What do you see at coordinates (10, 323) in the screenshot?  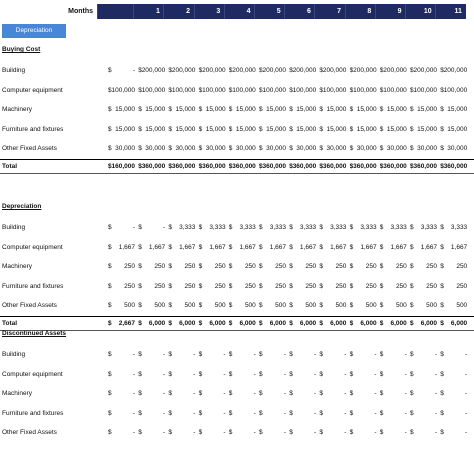 I see `row-label: Total` at bounding box center [10, 323].